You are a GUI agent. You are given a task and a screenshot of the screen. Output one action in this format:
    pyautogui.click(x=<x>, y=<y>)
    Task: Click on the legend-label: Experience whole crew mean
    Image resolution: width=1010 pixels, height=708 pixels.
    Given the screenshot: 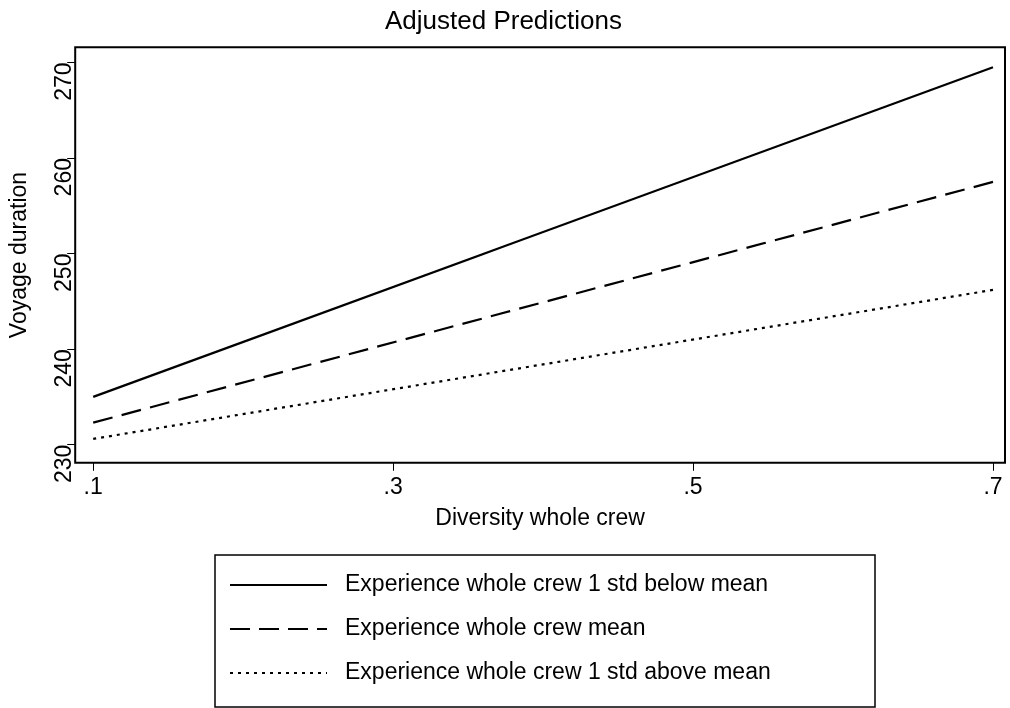 What is the action you would take?
    pyautogui.click(x=495, y=627)
    